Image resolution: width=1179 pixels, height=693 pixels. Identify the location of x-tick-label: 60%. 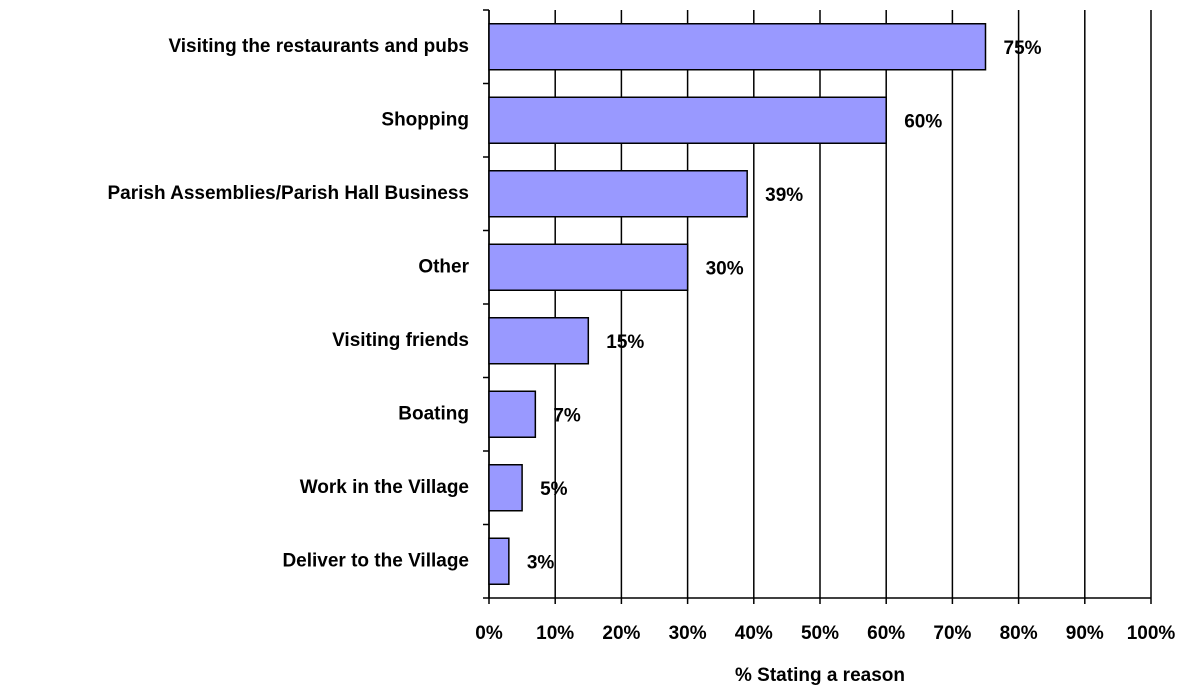
(886, 633).